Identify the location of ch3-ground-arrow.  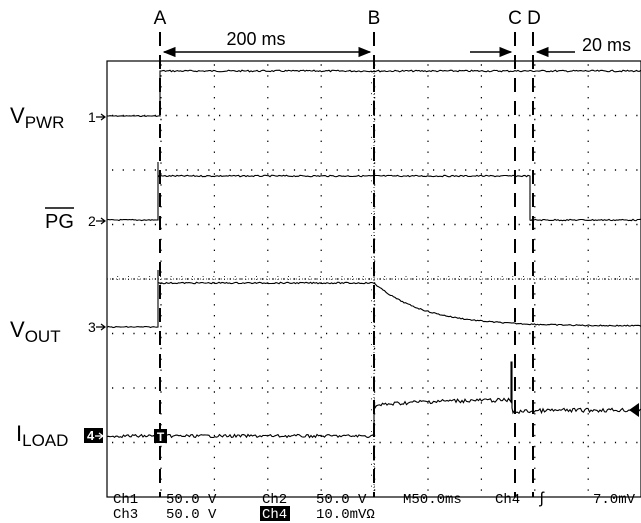
(101, 327).